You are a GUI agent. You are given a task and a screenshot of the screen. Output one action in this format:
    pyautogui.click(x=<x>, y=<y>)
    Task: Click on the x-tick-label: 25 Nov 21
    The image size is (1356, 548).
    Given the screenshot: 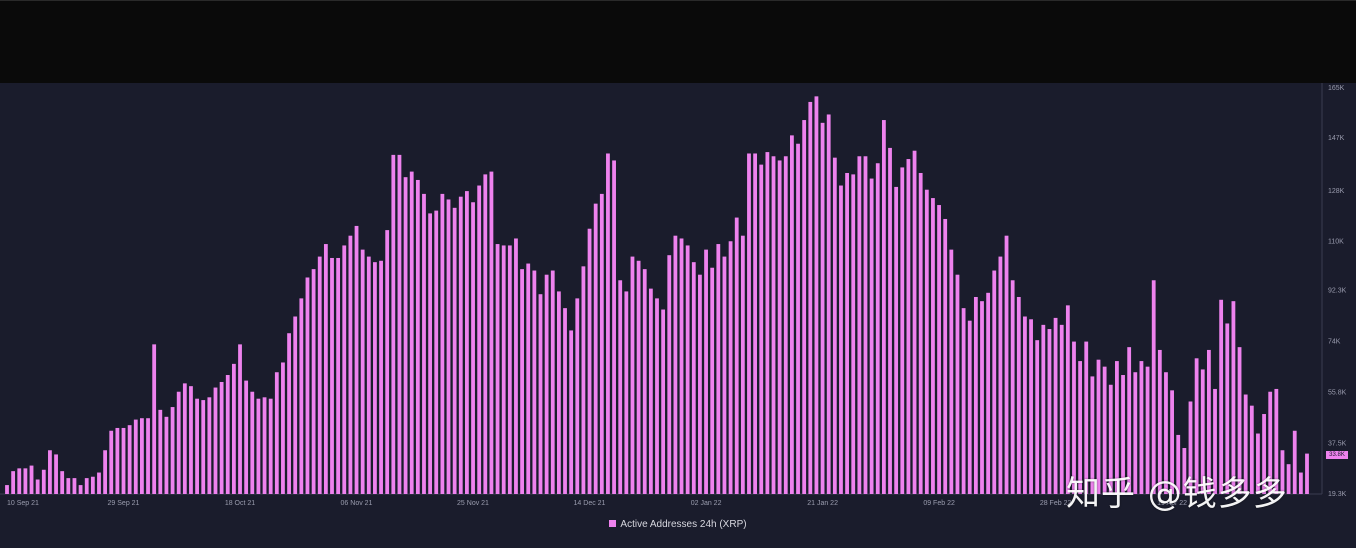 What is the action you would take?
    pyautogui.click(x=473, y=503)
    